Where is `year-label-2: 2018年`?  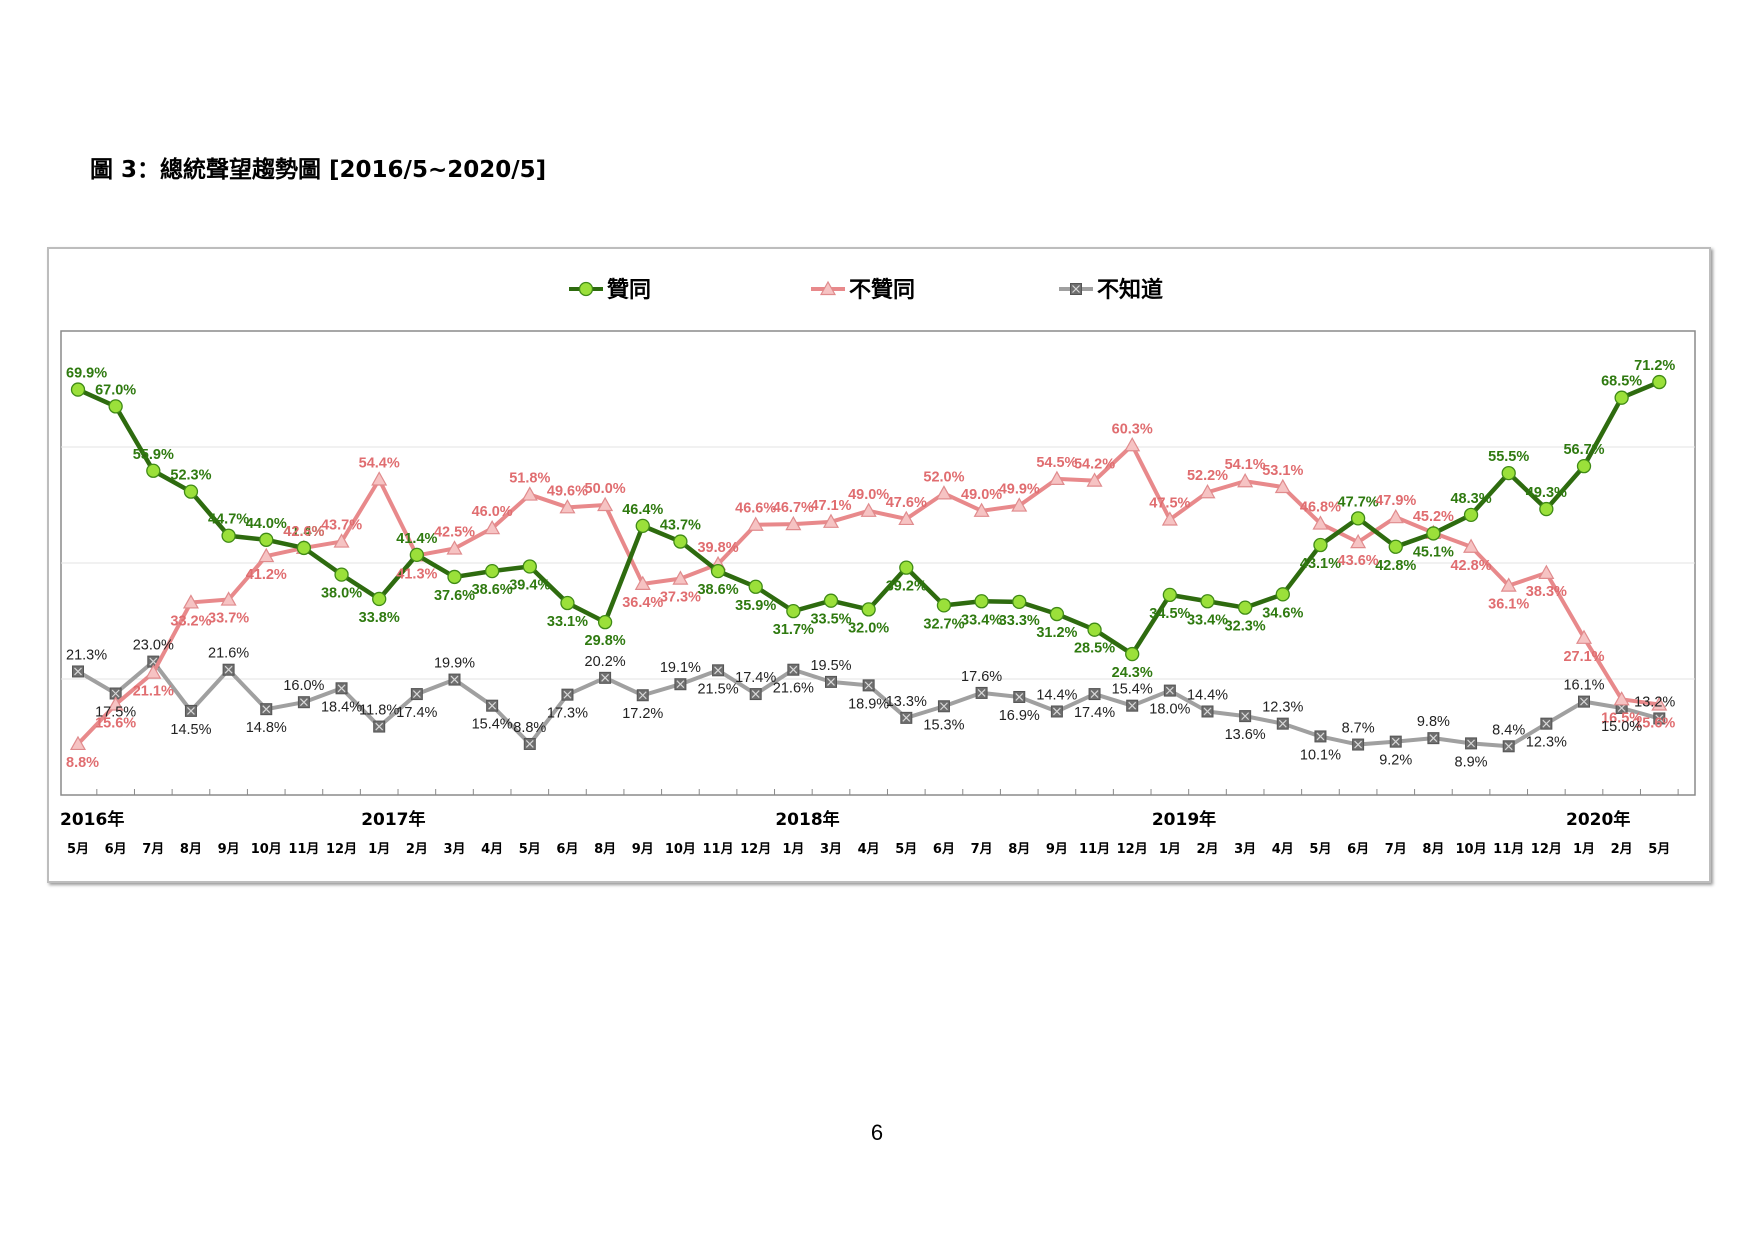 year-label-2: 2018年 is located at coordinates (807, 819).